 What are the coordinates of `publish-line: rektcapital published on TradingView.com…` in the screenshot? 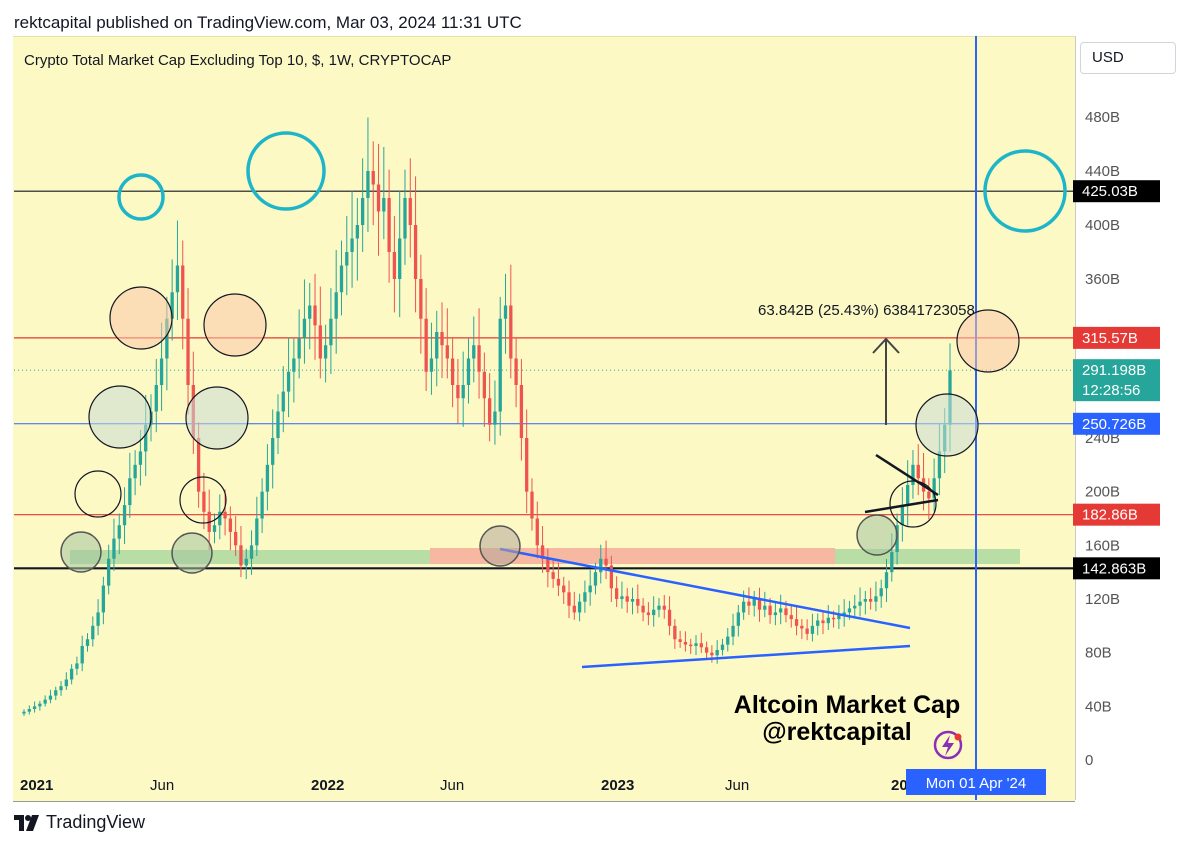 It's located at (268, 22).